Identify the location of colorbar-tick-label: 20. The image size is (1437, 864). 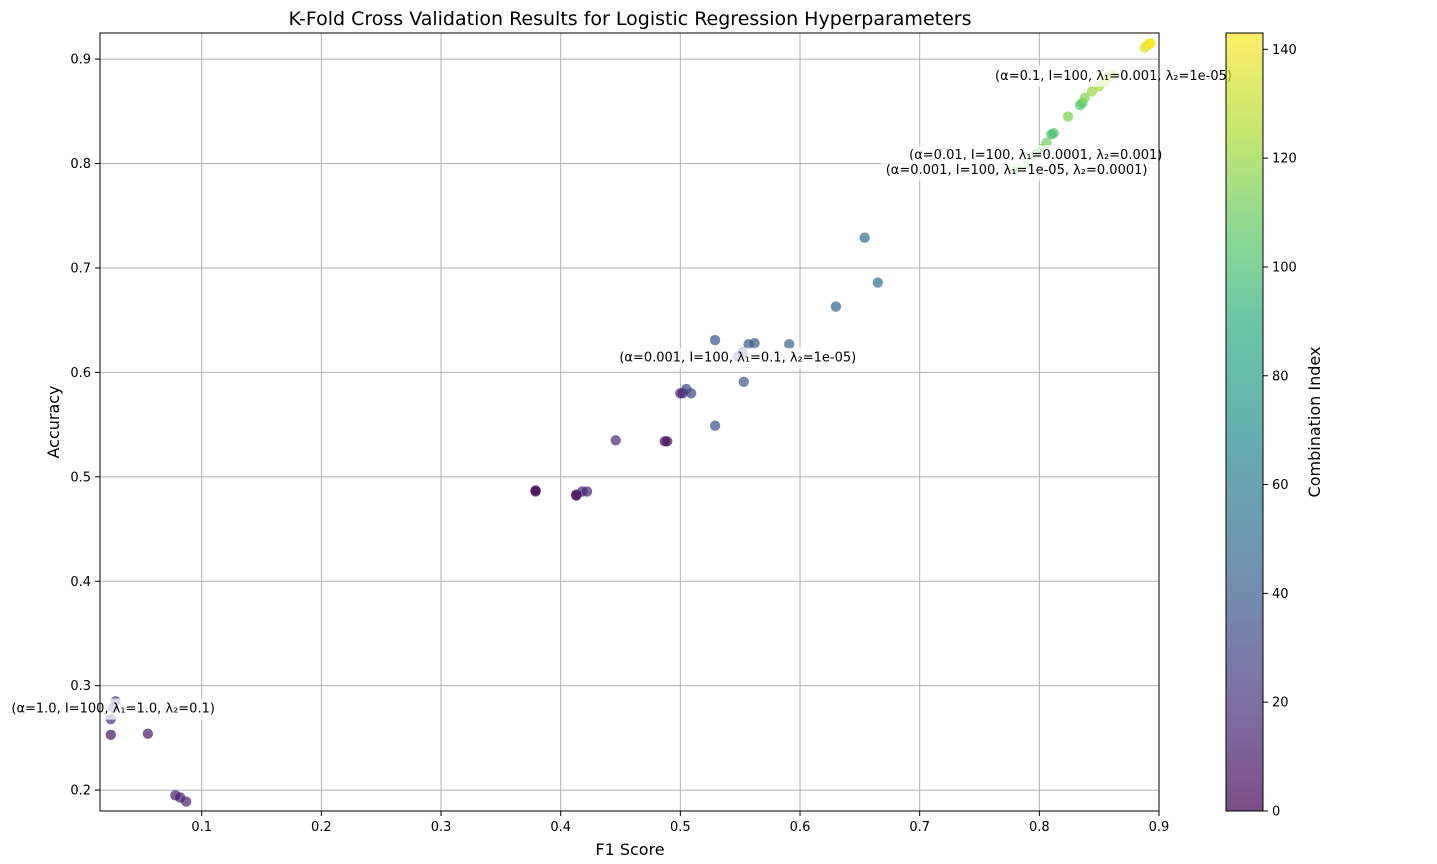
(1280, 703).